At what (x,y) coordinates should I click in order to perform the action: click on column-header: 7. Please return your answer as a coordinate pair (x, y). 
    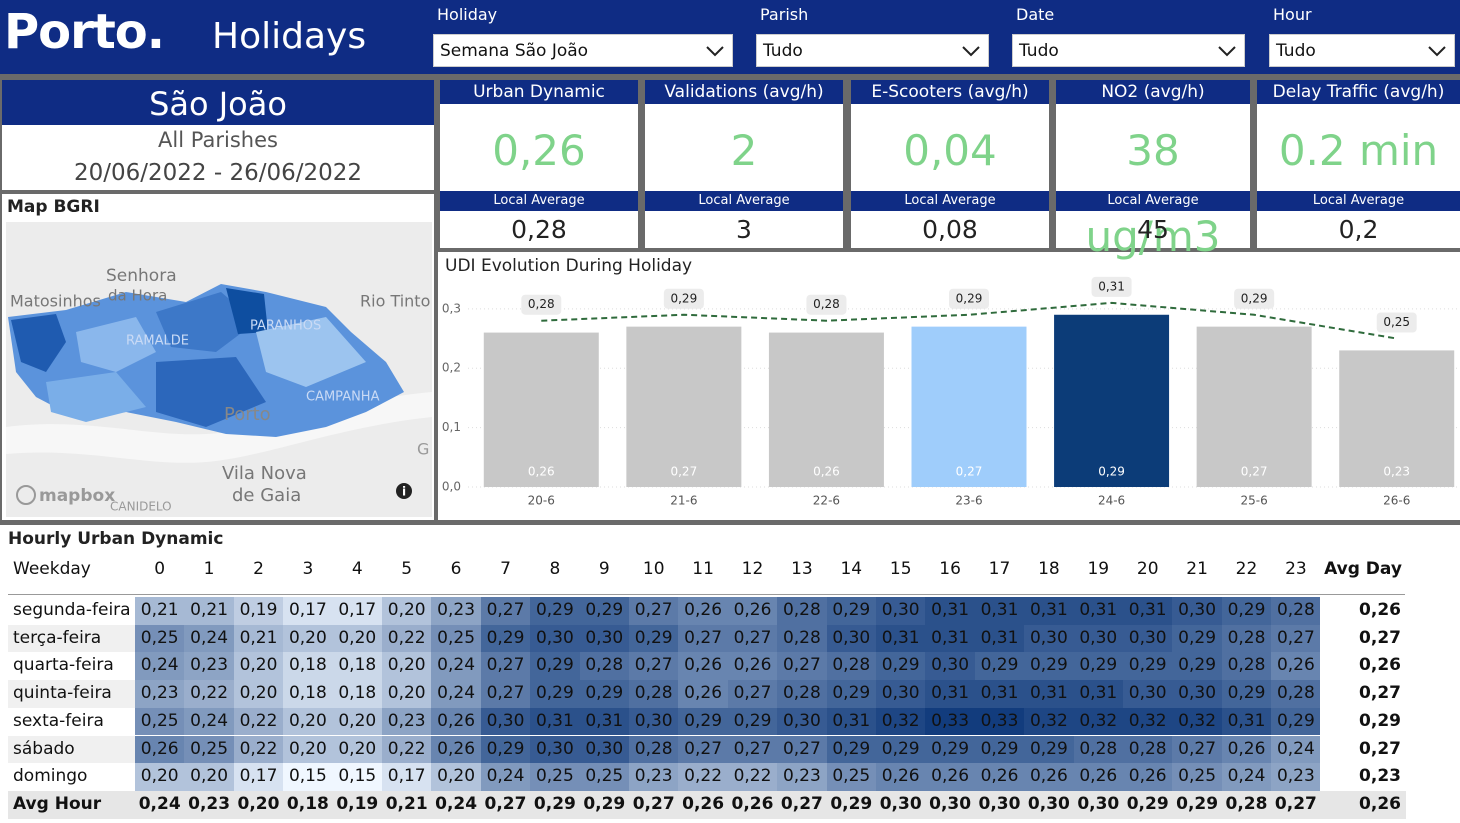
    Looking at the image, I should click on (505, 569).